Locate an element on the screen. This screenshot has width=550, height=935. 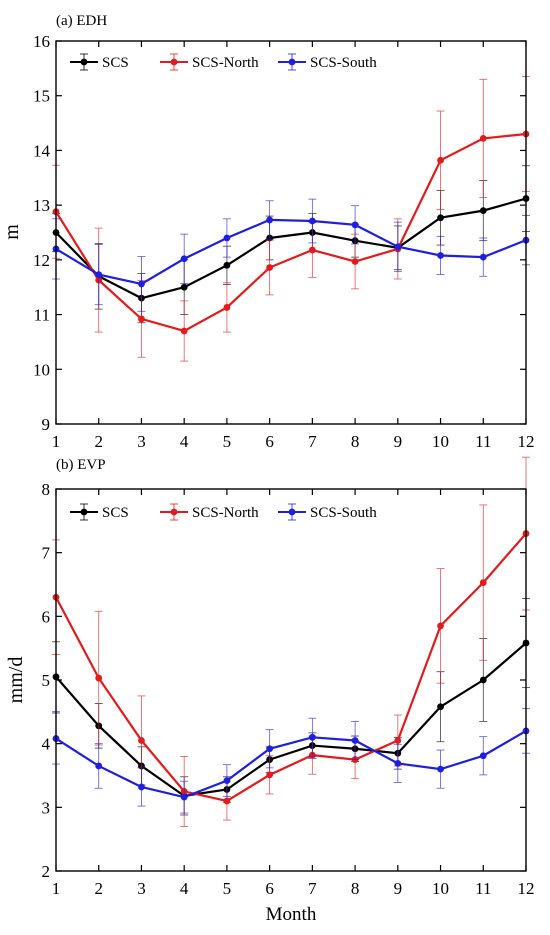
y-tick-label: 14 is located at coordinates (42, 150).